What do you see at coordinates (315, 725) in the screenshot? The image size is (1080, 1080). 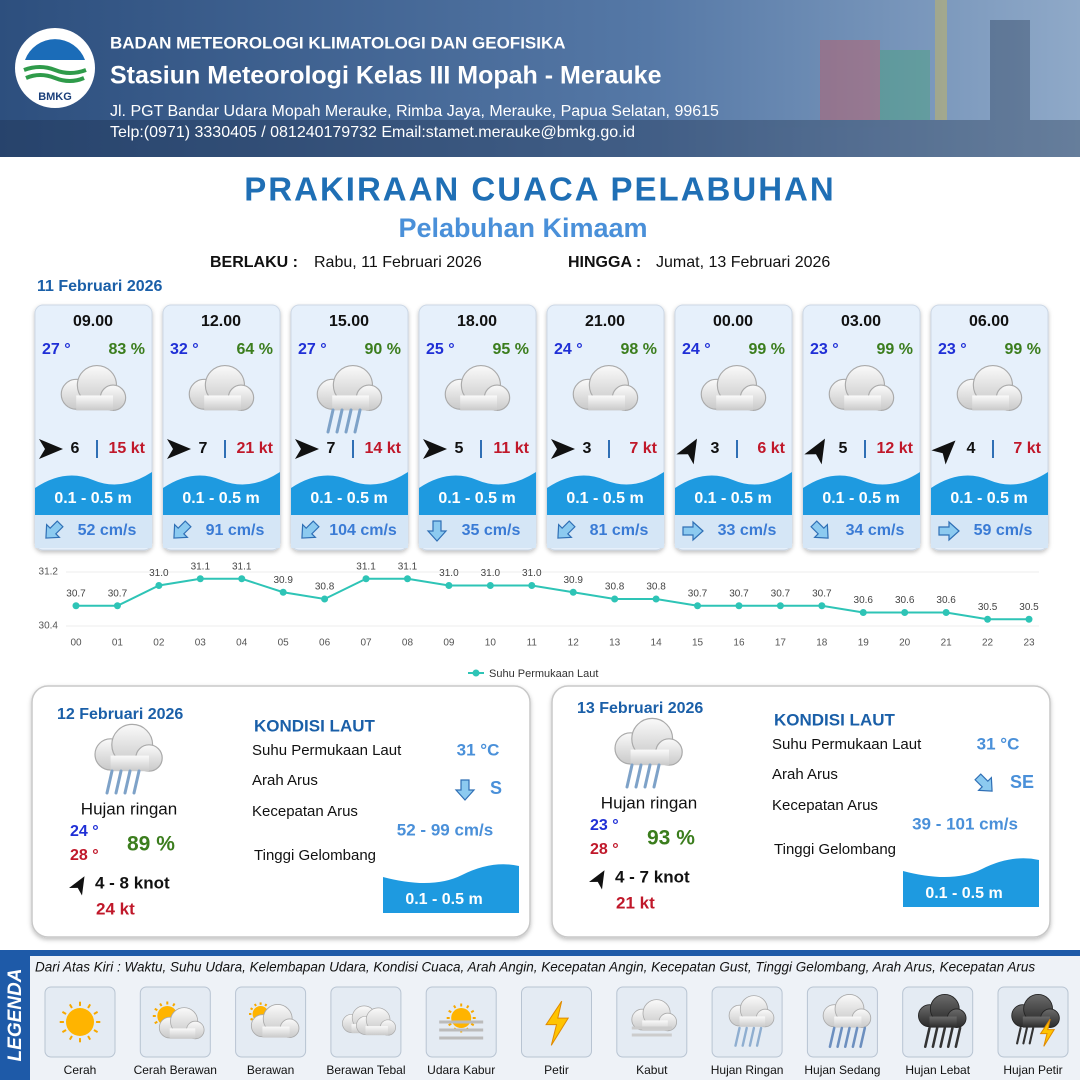 I see `sea-title: KONDISI LAUT` at bounding box center [315, 725].